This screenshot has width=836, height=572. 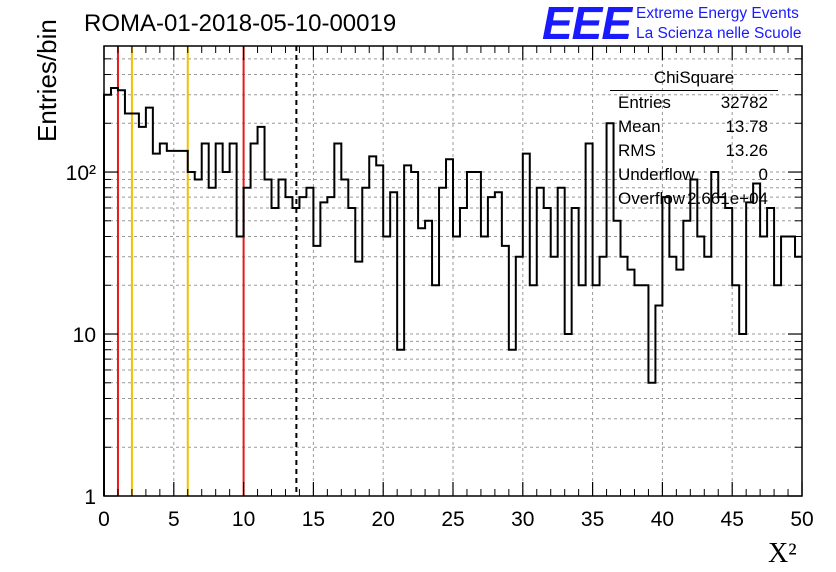 What do you see at coordinates (637, 150) in the screenshot?
I see `stats-key: RMS` at bounding box center [637, 150].